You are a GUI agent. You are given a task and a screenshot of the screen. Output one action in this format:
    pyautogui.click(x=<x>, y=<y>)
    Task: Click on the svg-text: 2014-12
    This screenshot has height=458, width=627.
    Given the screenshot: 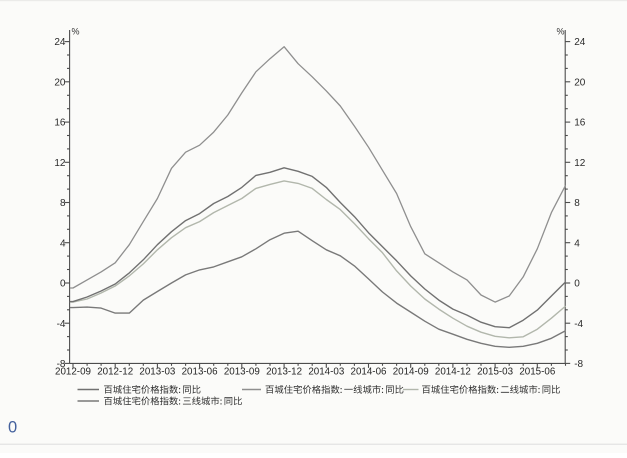 What is the action you would take?
    pyautogui.click(x=453, y=372)
    